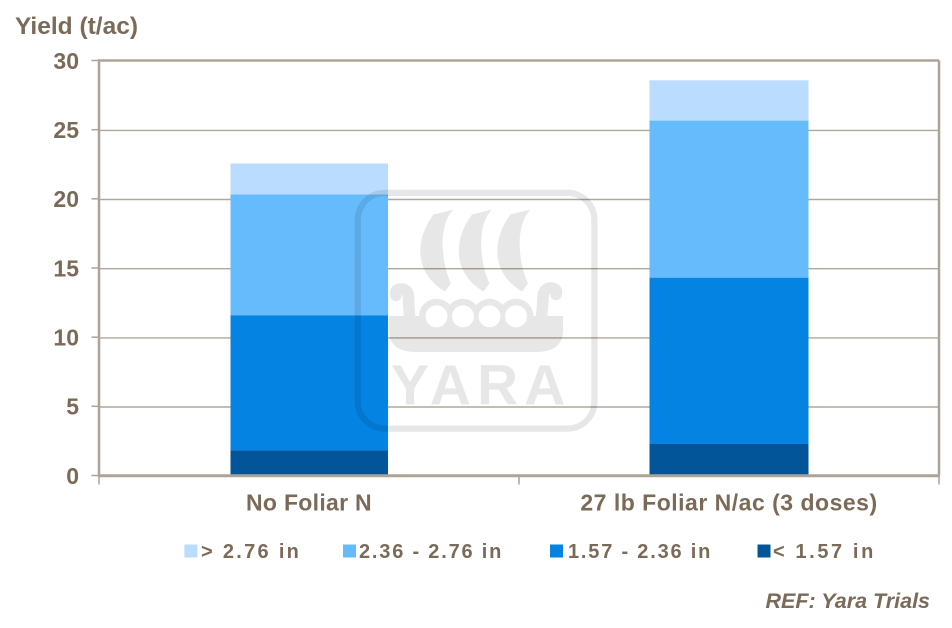 This screenshot has height=628, width=952. Describe the element at coordinates (640, 552) in the screenshot. I see `svg-text: 1.57 - 2.36 in` at that location.